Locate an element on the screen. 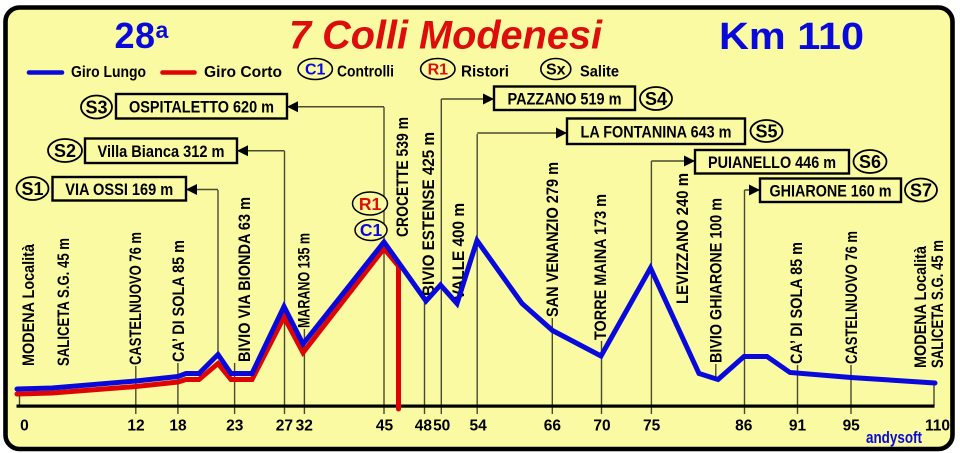  svg-text: Ristori is located at coordinates (485, 72).